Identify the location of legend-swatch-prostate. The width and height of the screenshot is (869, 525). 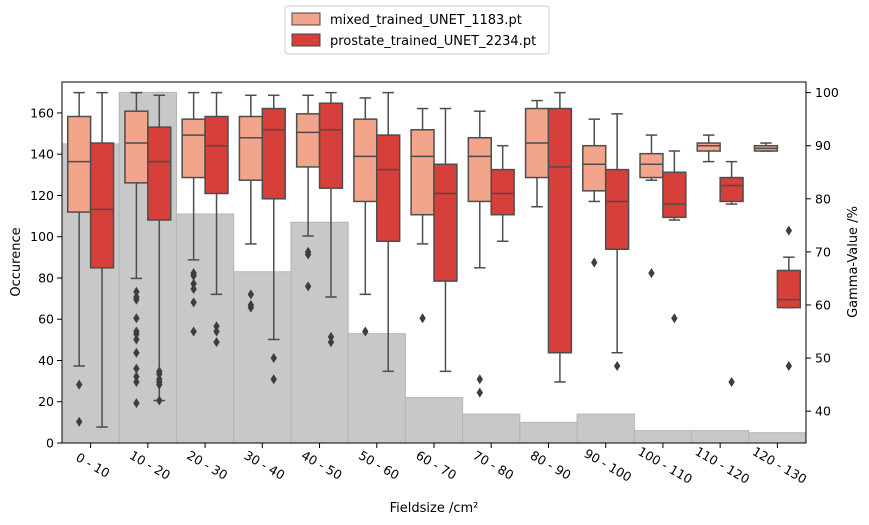
(306, 40).